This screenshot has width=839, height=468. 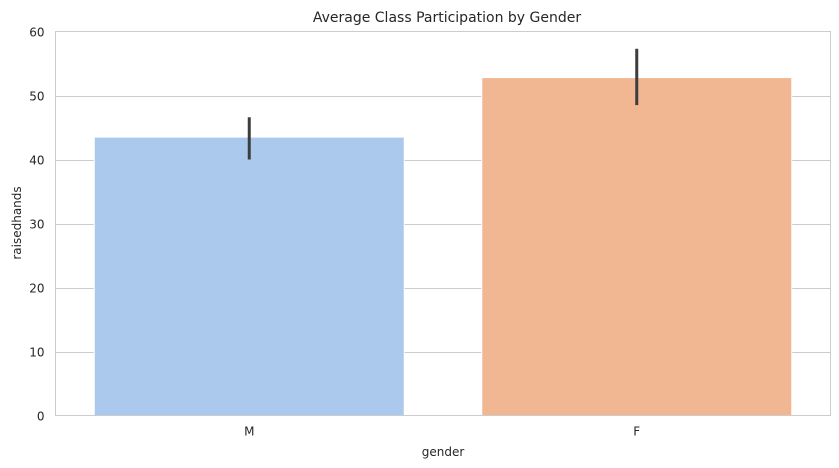 What do you see at coordinates (36, 97) in the screenshot?
I see `y-tick-label: 50` at bounding box center [36, 97].